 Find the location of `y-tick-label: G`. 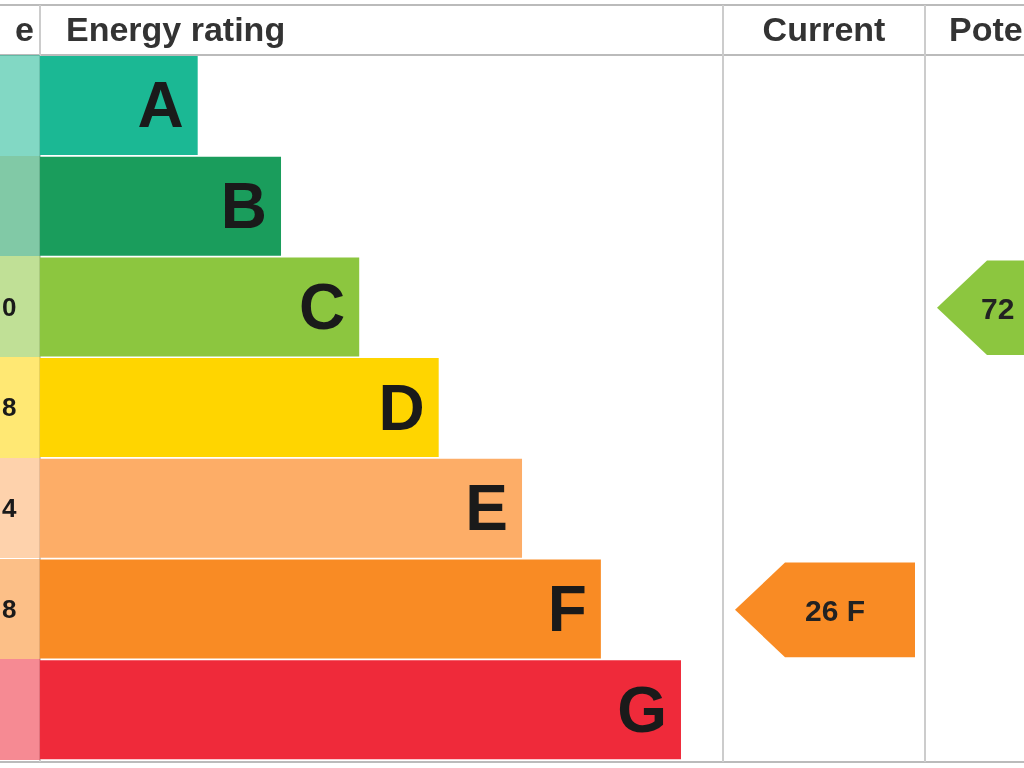

y-tick-label: G is located at coordinates (642, 709).